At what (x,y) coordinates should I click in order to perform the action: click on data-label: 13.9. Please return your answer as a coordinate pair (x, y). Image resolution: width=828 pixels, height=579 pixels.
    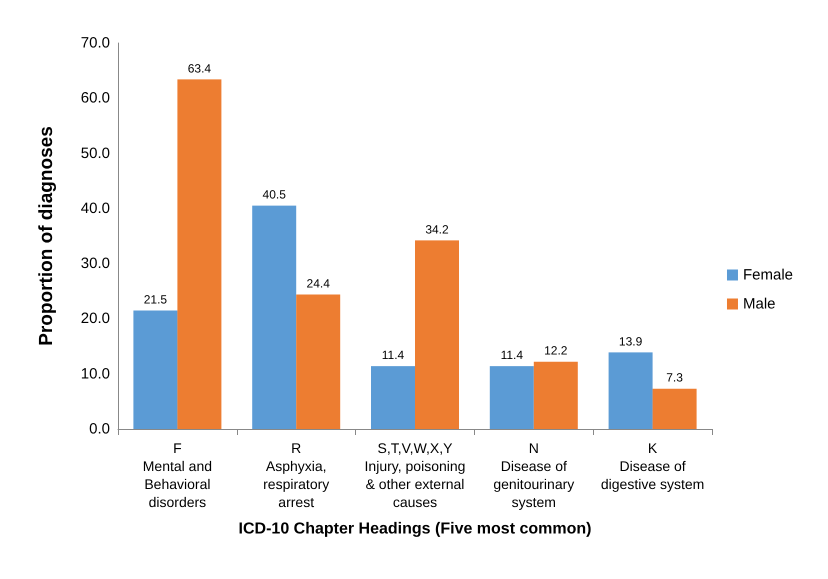
    Looking at the image, I should click on (630, 341).